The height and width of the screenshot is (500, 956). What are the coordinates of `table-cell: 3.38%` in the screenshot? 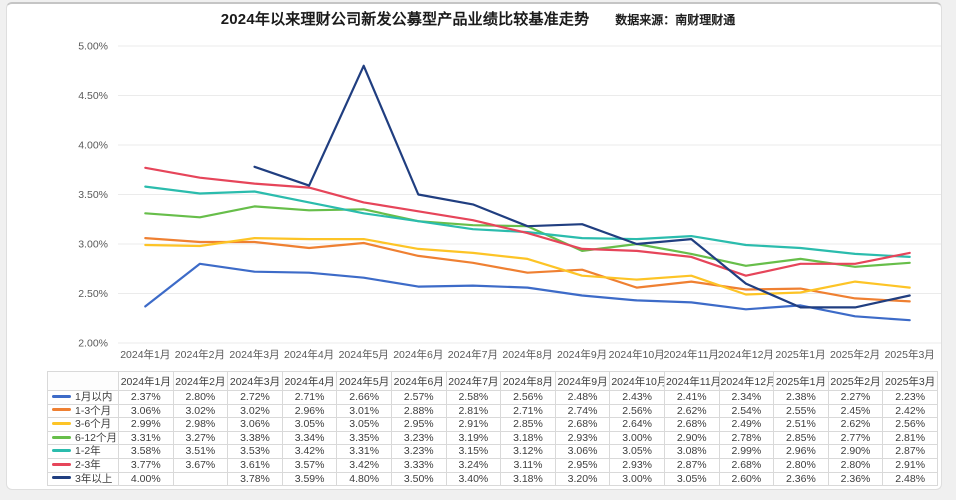 It's located at (255, 438).